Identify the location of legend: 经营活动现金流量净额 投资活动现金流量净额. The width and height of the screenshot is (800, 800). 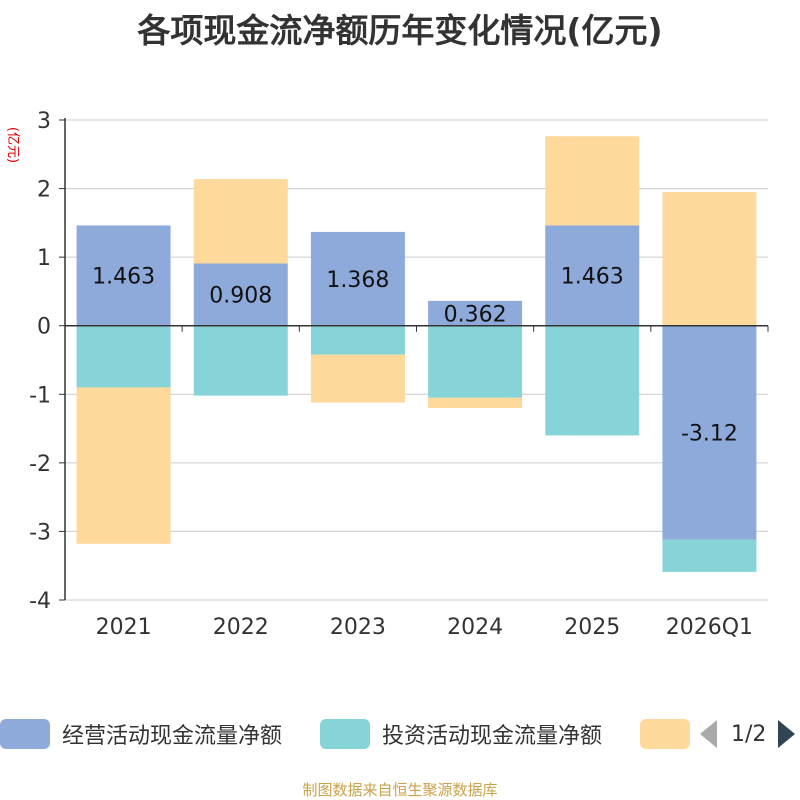
(400, 736).